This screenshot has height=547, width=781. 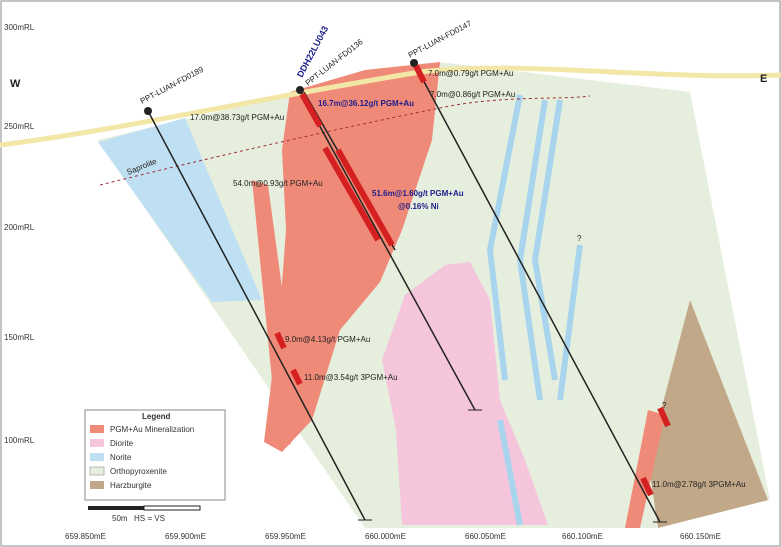 I want to click on elevation-label: 300mRL, so click(x=19, y=27).